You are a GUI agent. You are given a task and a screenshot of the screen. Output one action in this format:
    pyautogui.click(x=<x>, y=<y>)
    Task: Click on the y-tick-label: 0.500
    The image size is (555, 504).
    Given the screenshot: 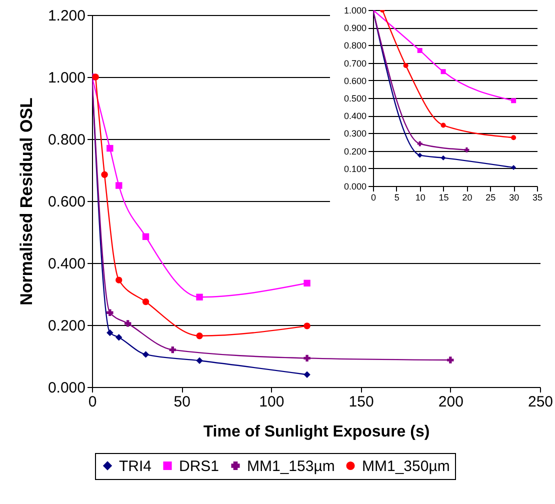 What is the action you would take?
    pyautogui.click(x=355, y=99)
    